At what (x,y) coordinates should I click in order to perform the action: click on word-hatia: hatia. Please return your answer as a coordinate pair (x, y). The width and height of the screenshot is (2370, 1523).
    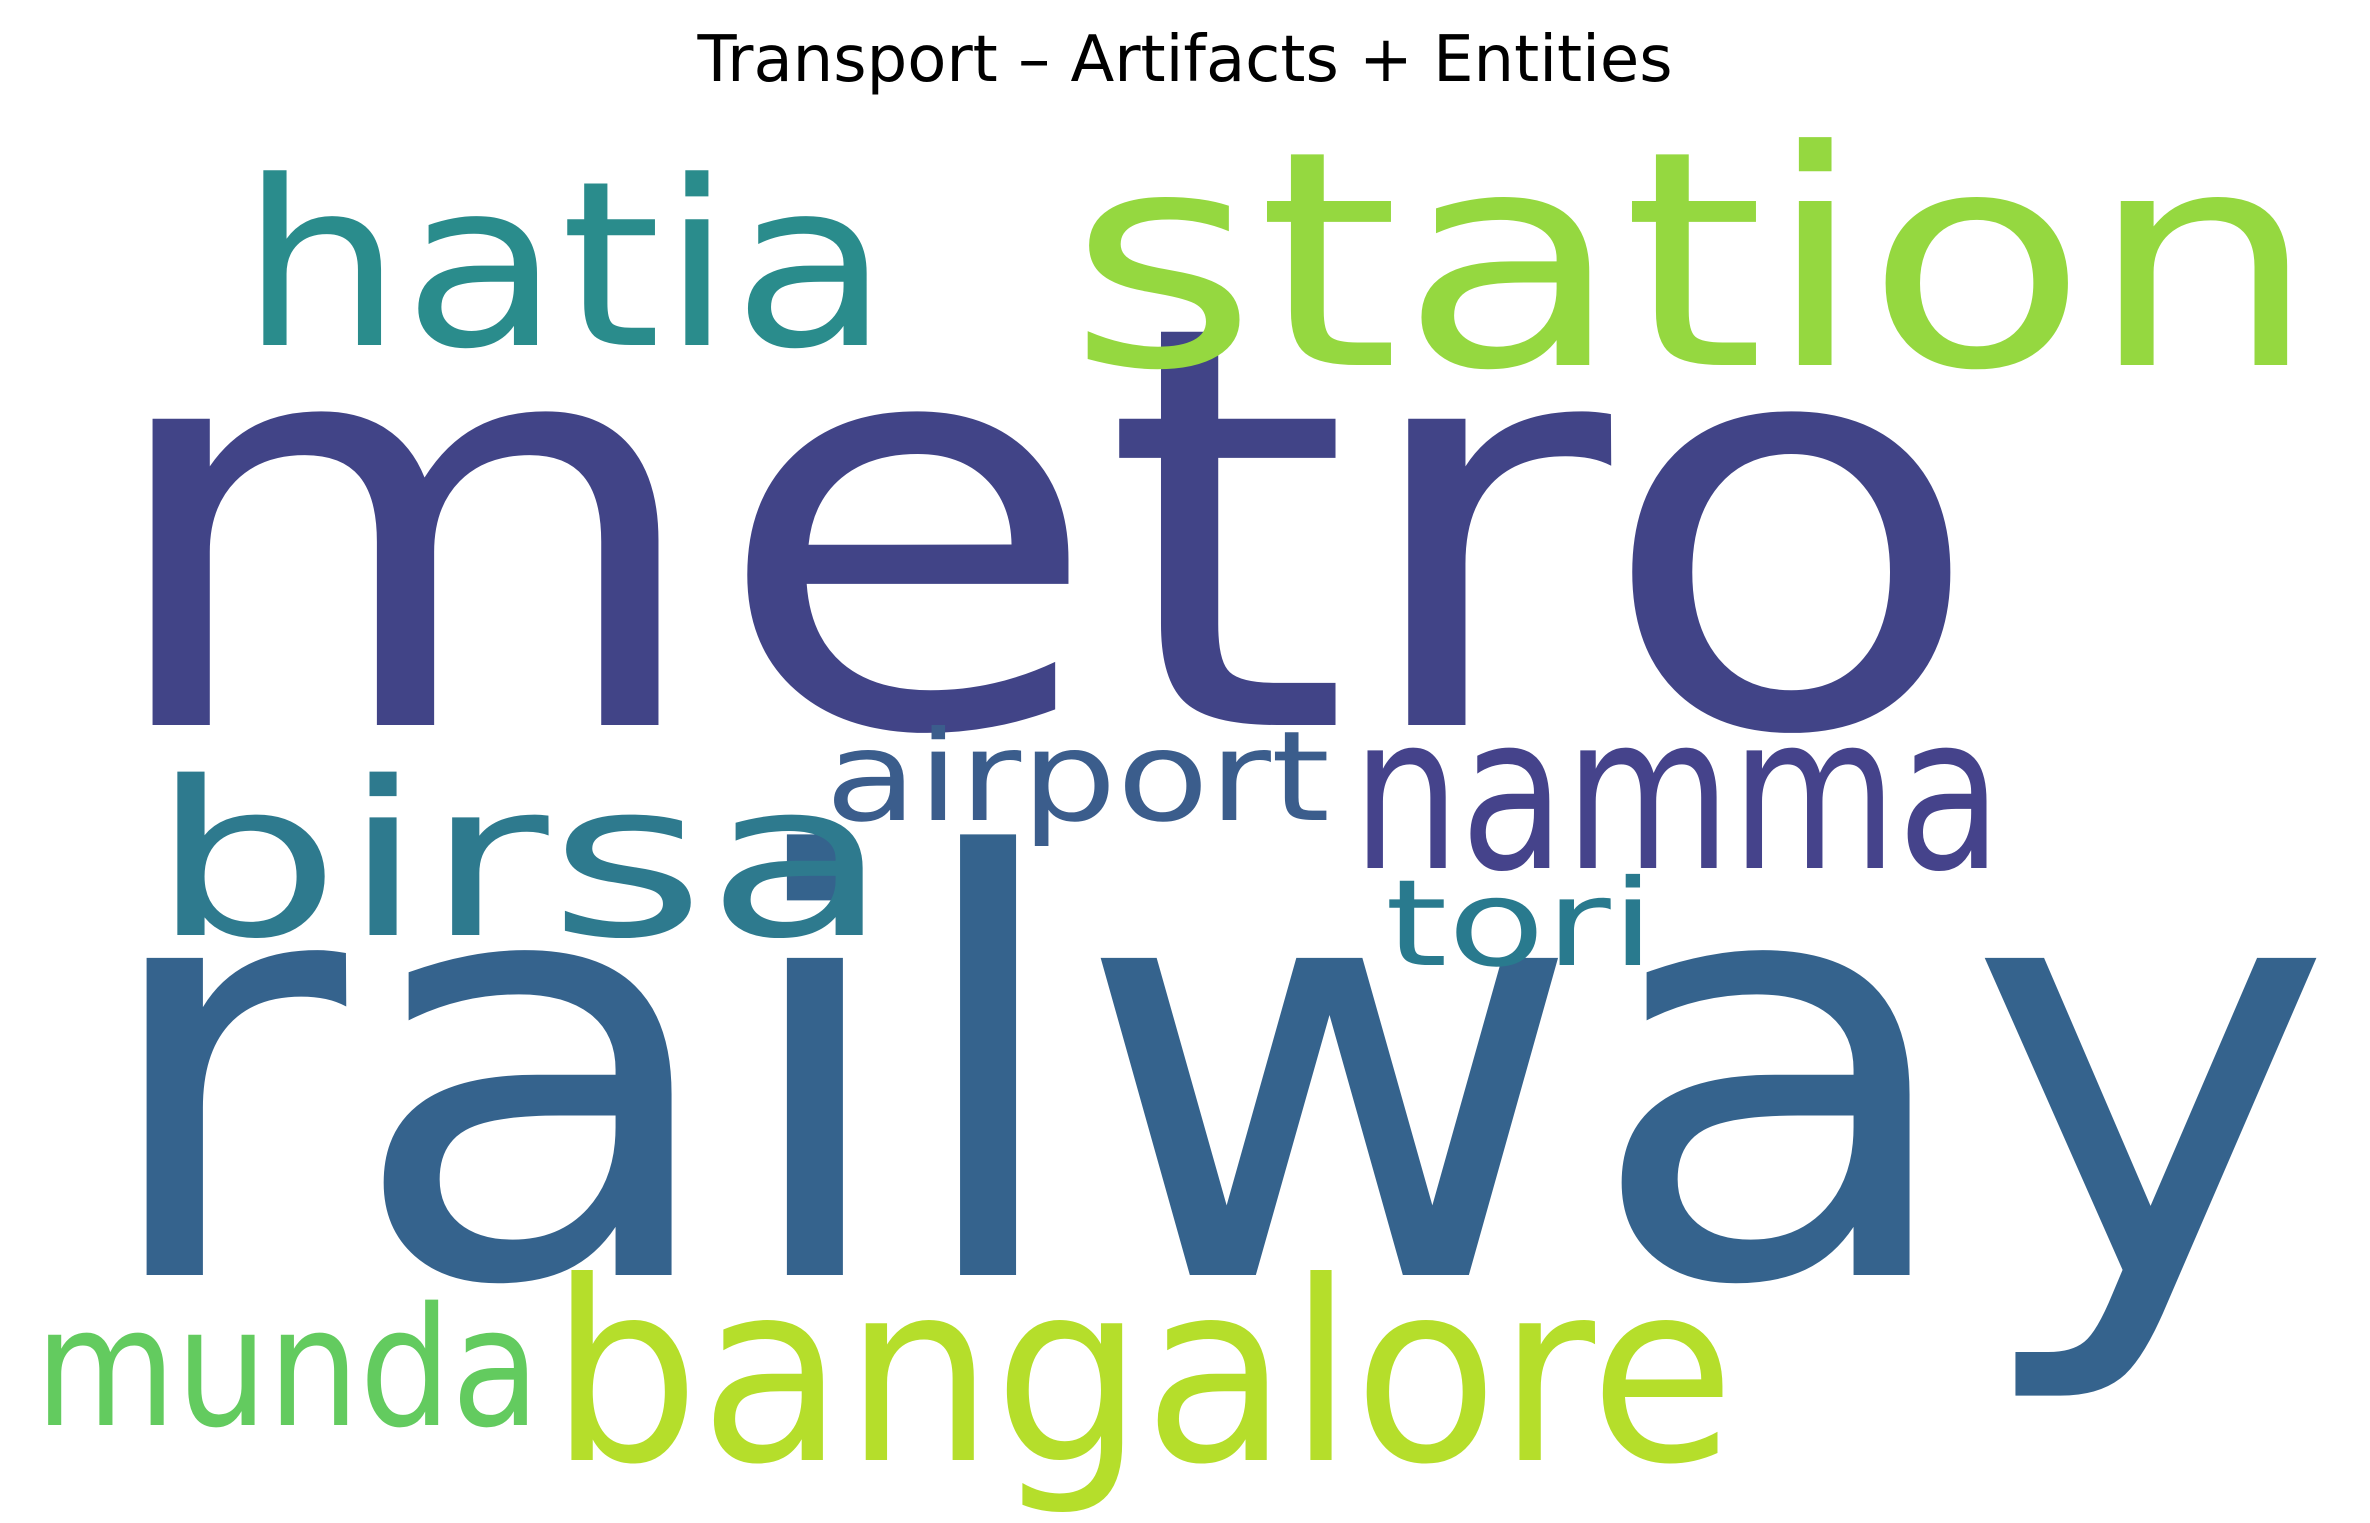
    Looking at the image, I should click on (565, 266).